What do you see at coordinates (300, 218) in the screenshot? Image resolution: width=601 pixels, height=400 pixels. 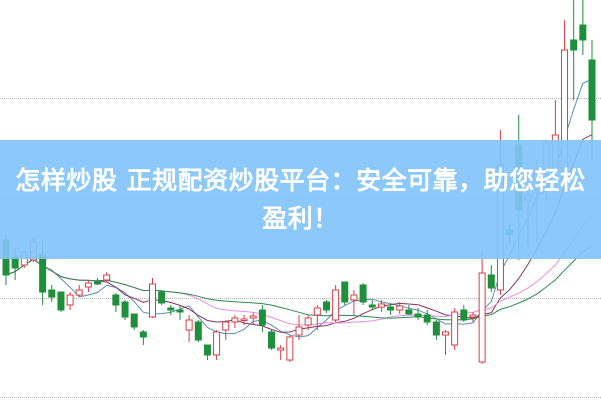 I see `title-line-2: 盈利！` at bounding box center [300, 218].